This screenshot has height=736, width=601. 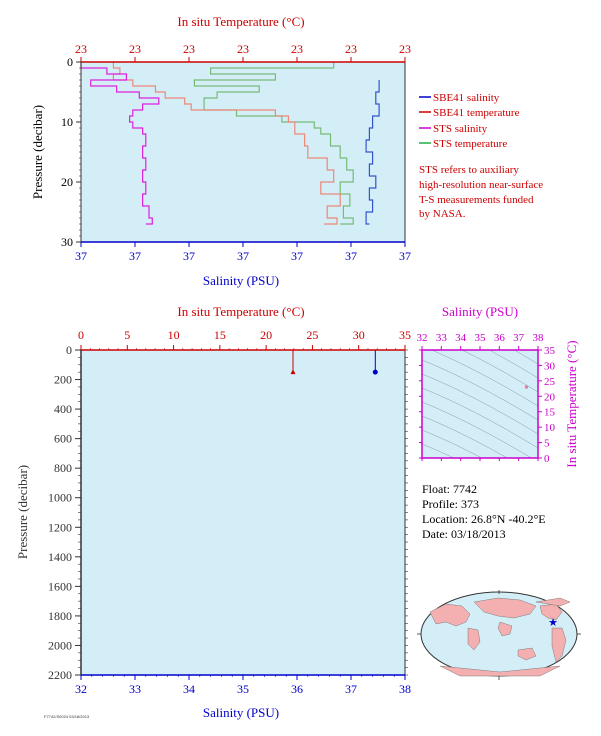 What do you see at coordinates (37, 152) in the screenshot?
I see `top-pressure-axis-title: Pressure (decibar)` at bounding box center [37, 152].